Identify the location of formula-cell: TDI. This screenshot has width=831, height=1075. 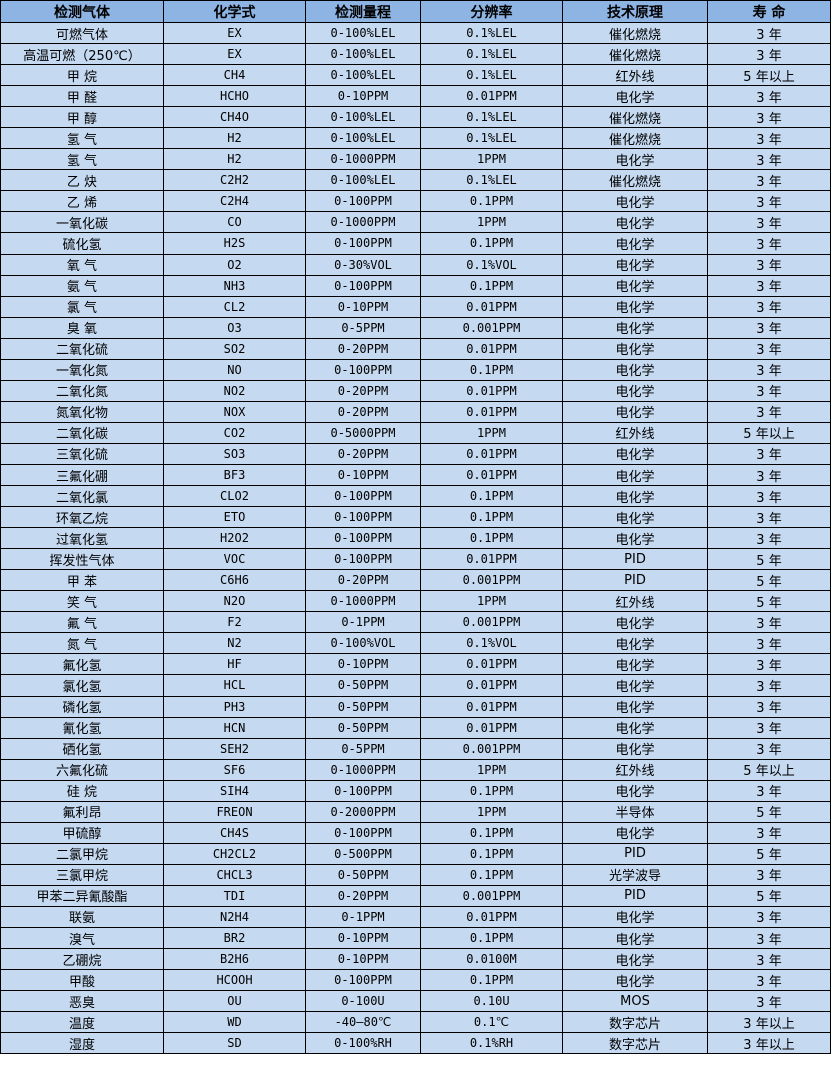
(234, 895).